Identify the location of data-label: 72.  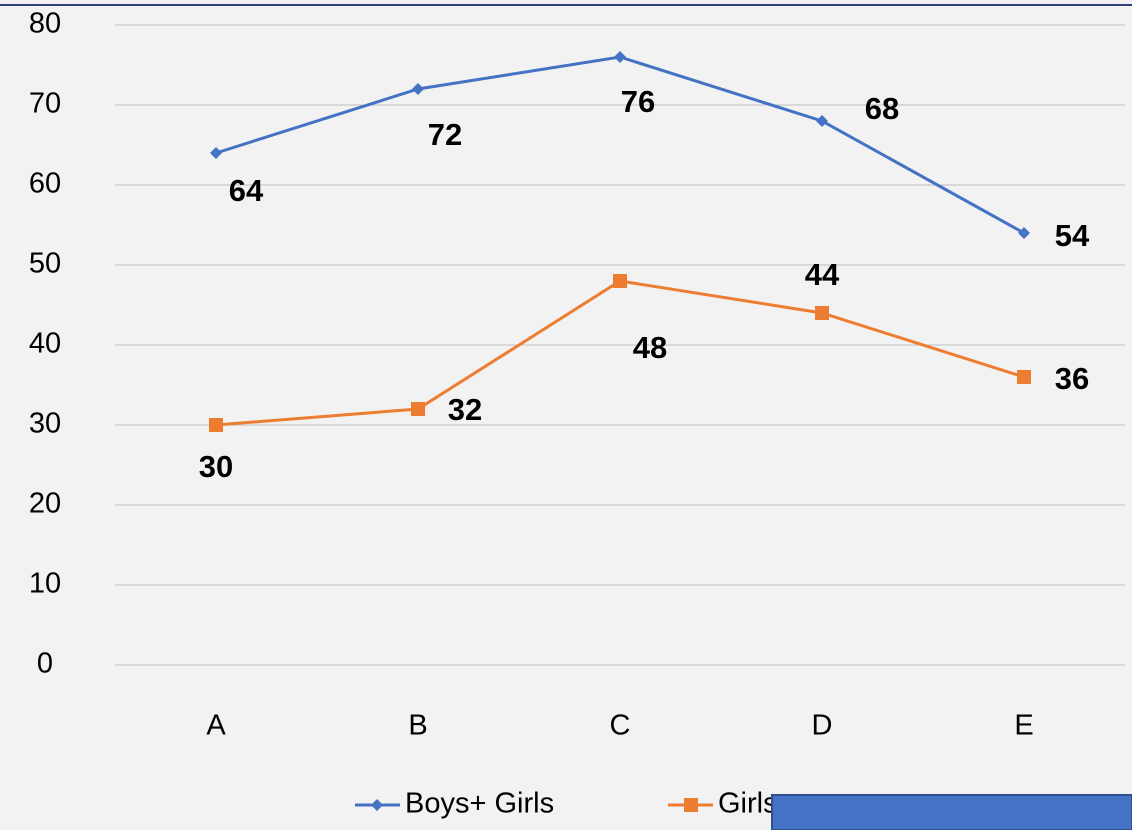
(445, 134).